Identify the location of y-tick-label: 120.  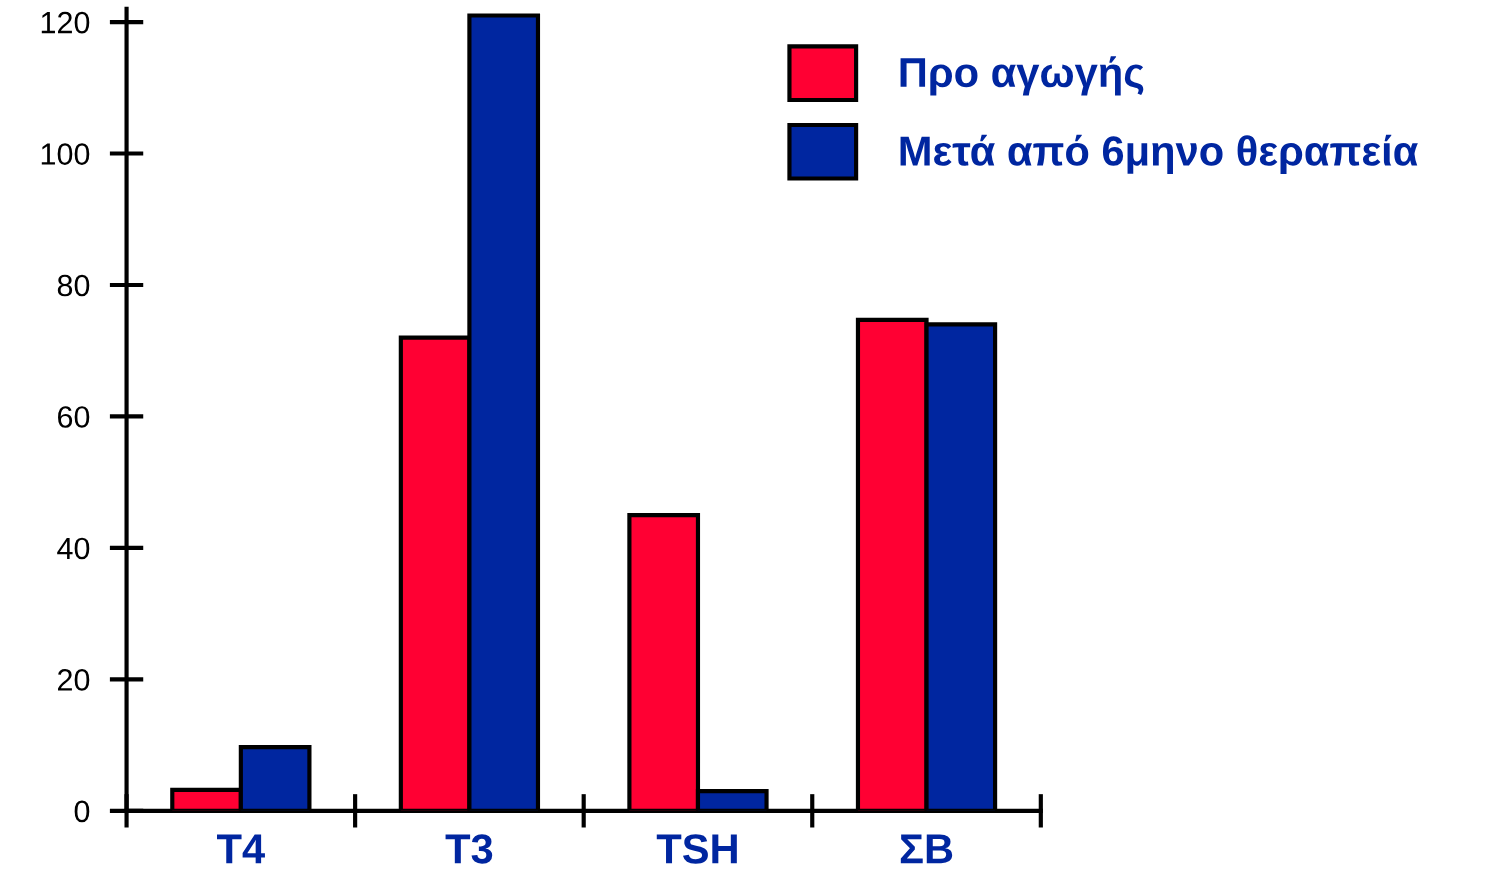
(65, 22).